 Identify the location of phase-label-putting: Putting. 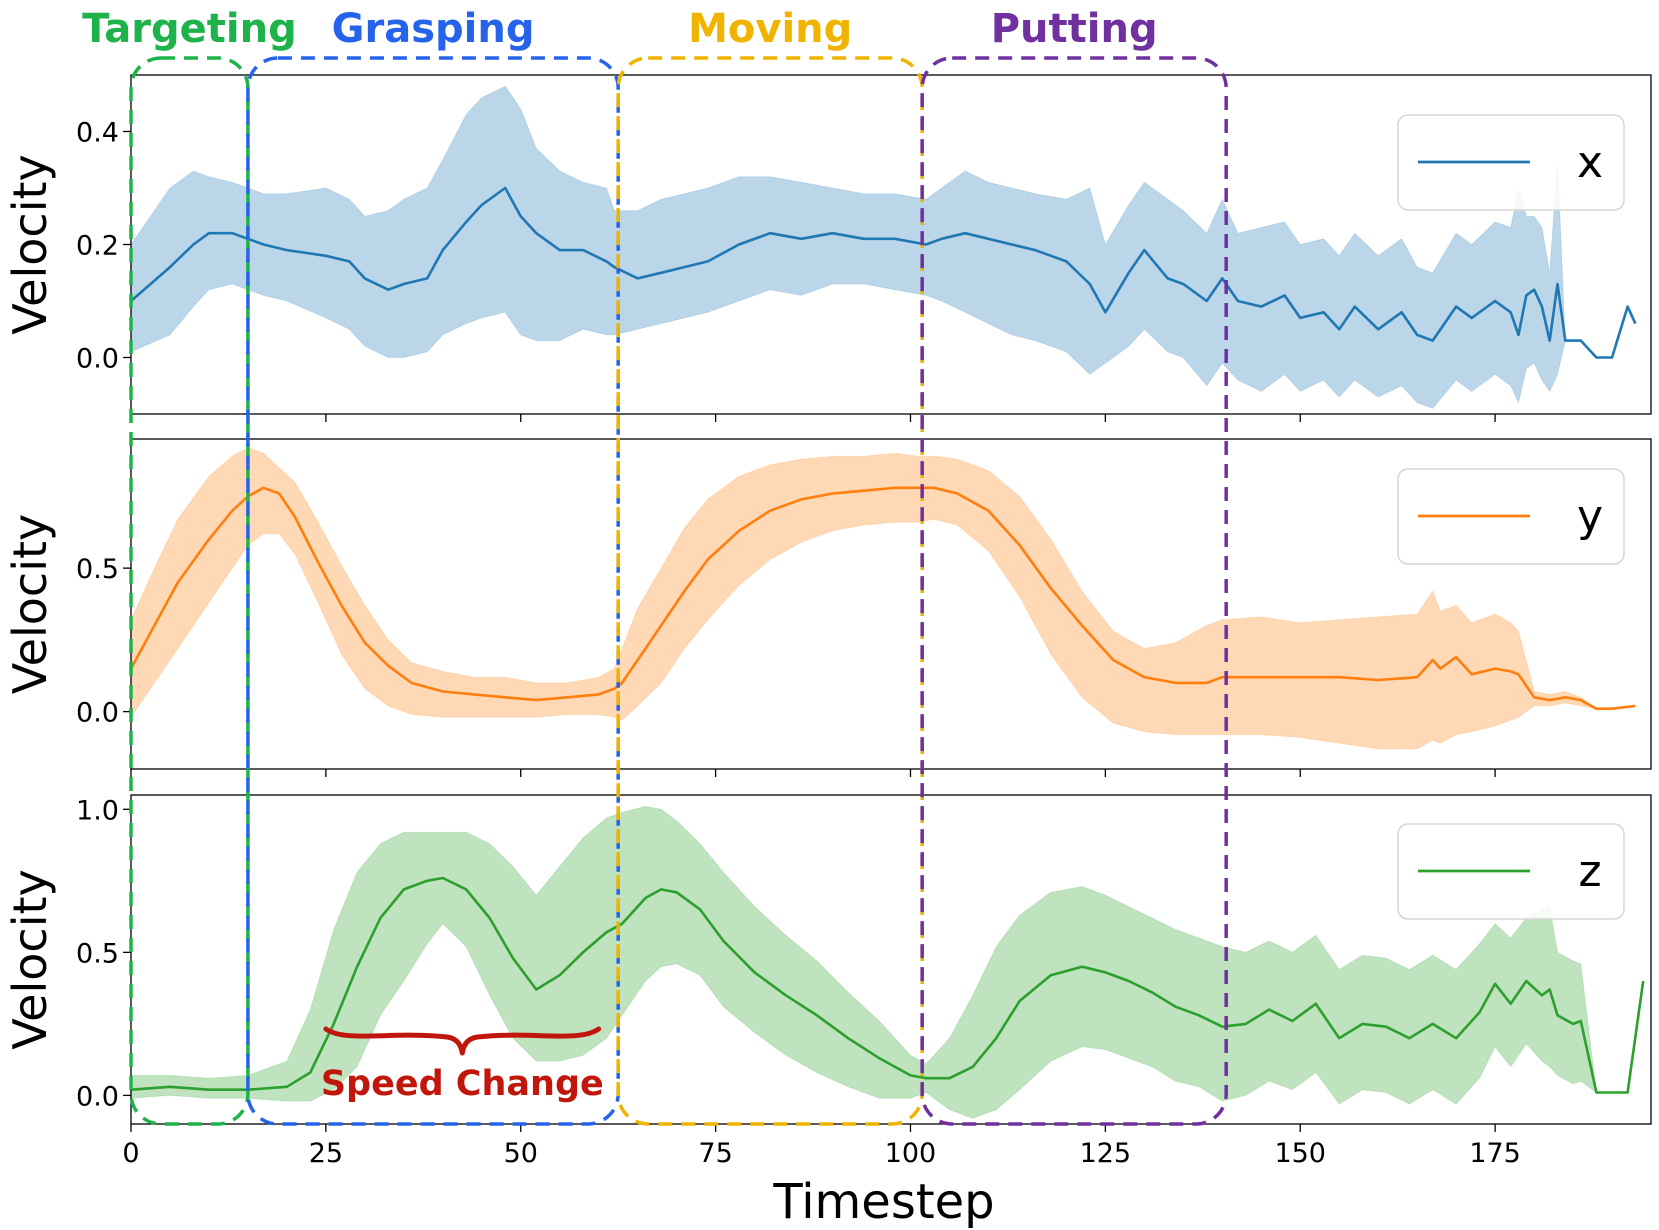
(1074, 29).